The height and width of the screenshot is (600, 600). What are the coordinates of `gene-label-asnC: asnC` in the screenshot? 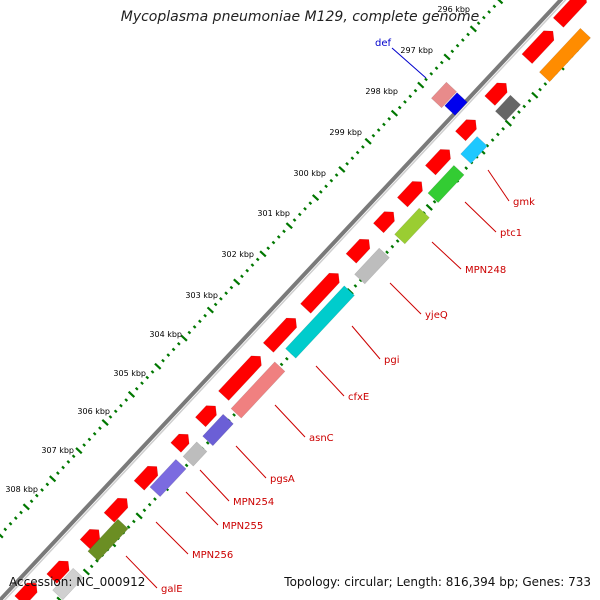 It's located at (321, 438).